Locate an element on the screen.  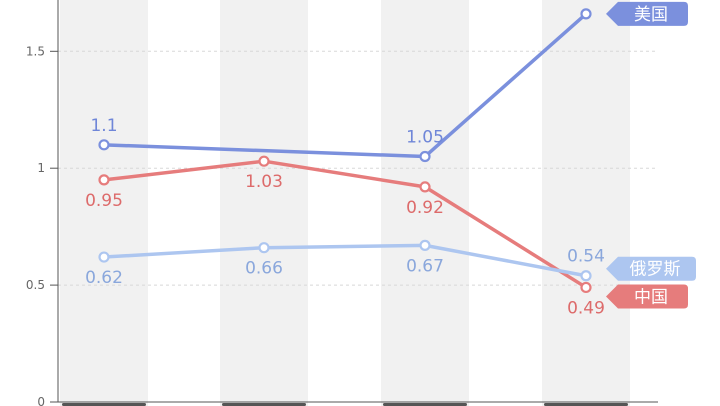
data-label: 0.54 is located at coordinates (586, 257).